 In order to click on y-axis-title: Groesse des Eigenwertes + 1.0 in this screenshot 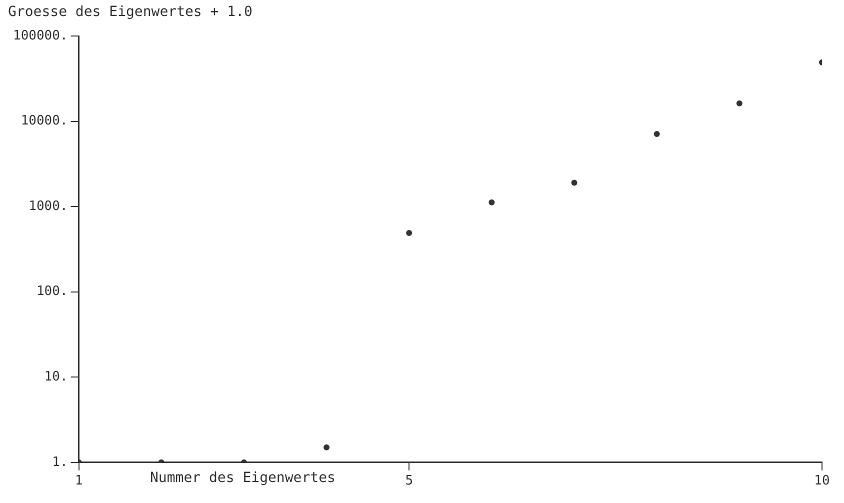, I will do `click(130, 12)`.